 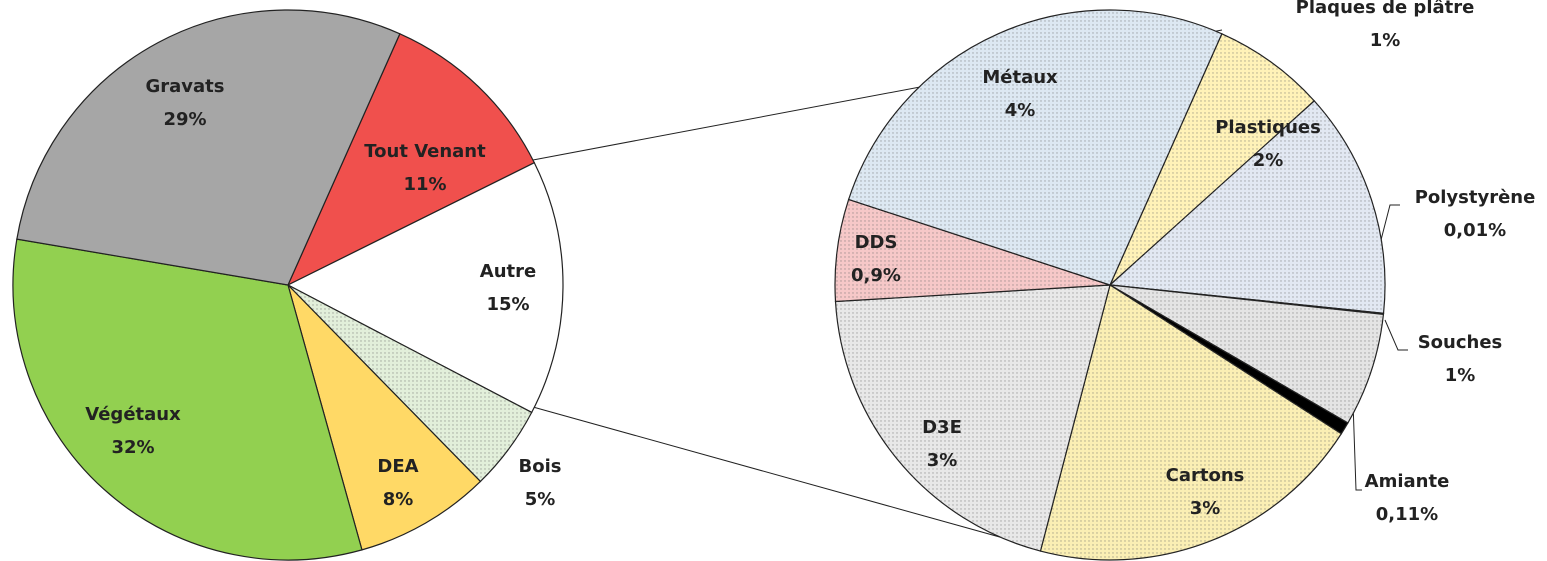 I want to click on slice-label: Métaux, so click(x=1020, y=77).